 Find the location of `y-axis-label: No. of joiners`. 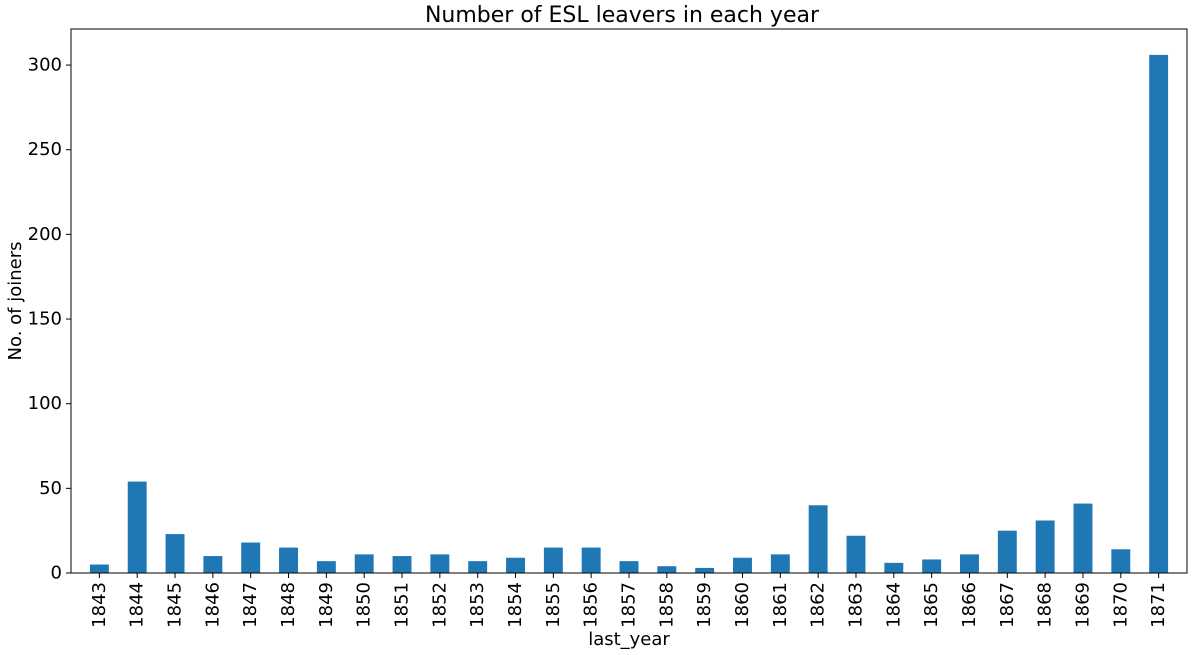

y-axis-label: No. of joiners is located at coordinates (15, 301).